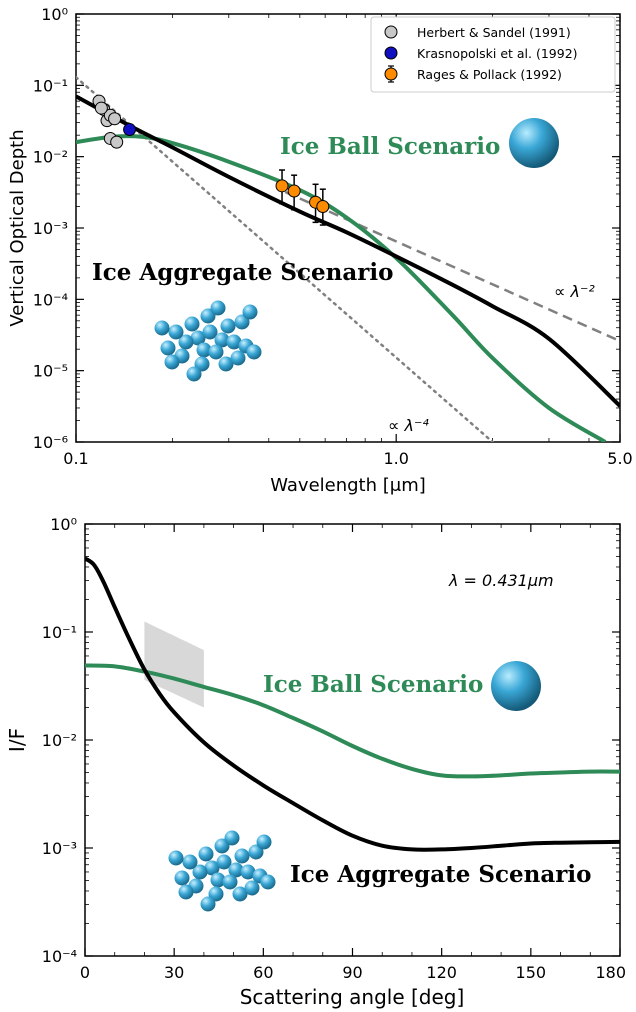 The height and width of the screenshot is (1012, 636). I want to click on y-axis-label: Vertical Optical Depth, so click(17, 227).